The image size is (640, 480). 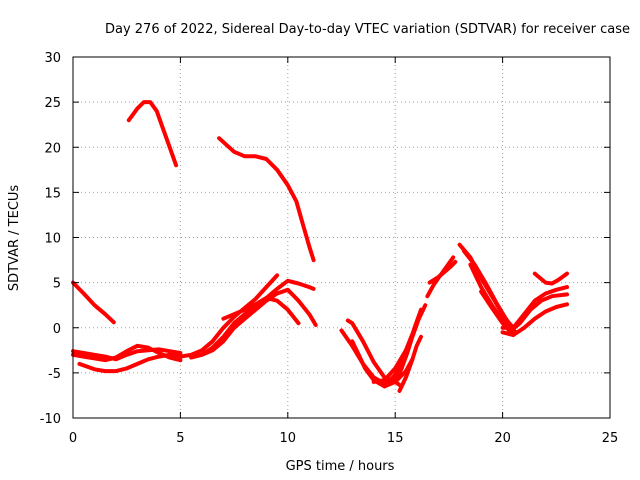 I want to click on series-line-s9, so click(x=258, y=322).